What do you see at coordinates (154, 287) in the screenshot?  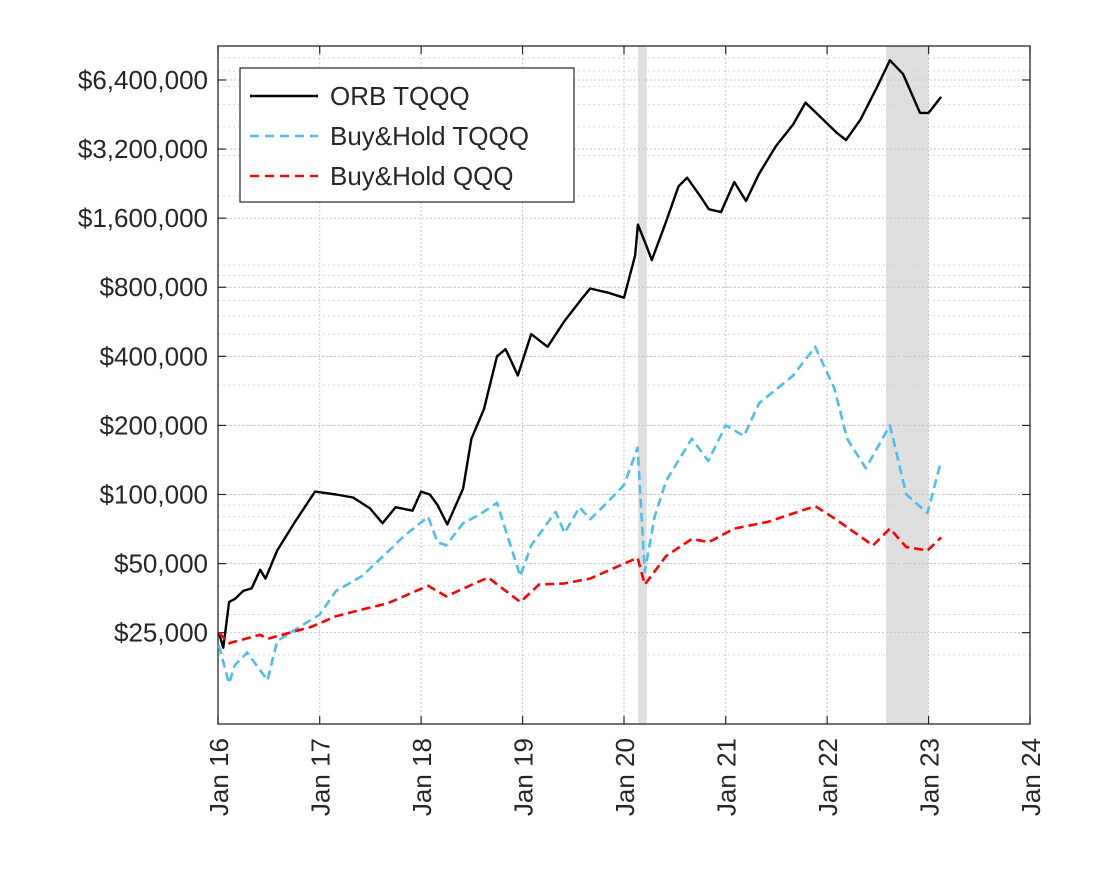 I see `y-tick-label: $800,000` at bounding box center [154, 287].